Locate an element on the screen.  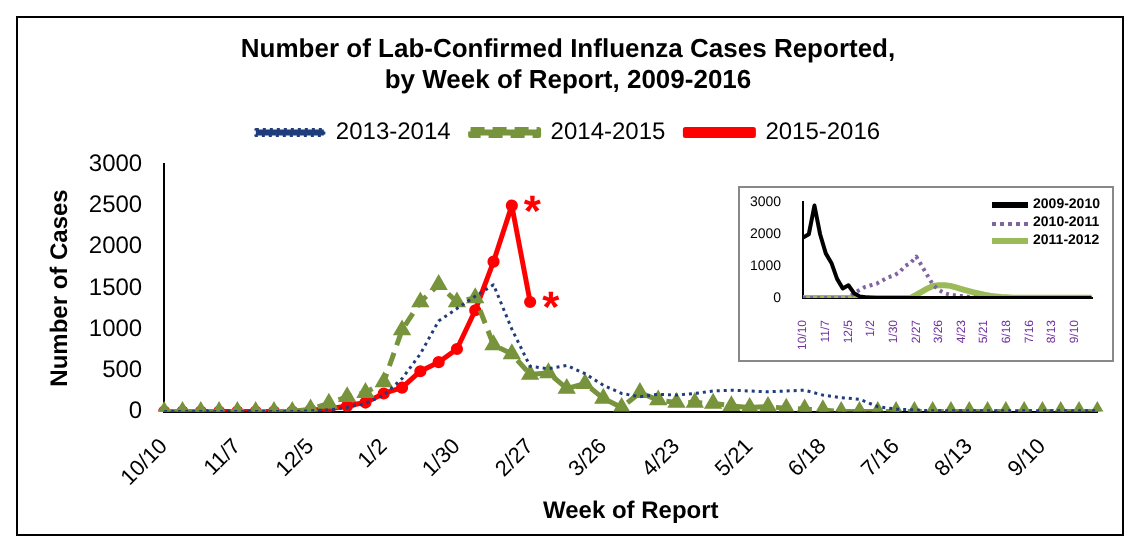
y-tick-label: 1500 is located at coordinates (115, 286).